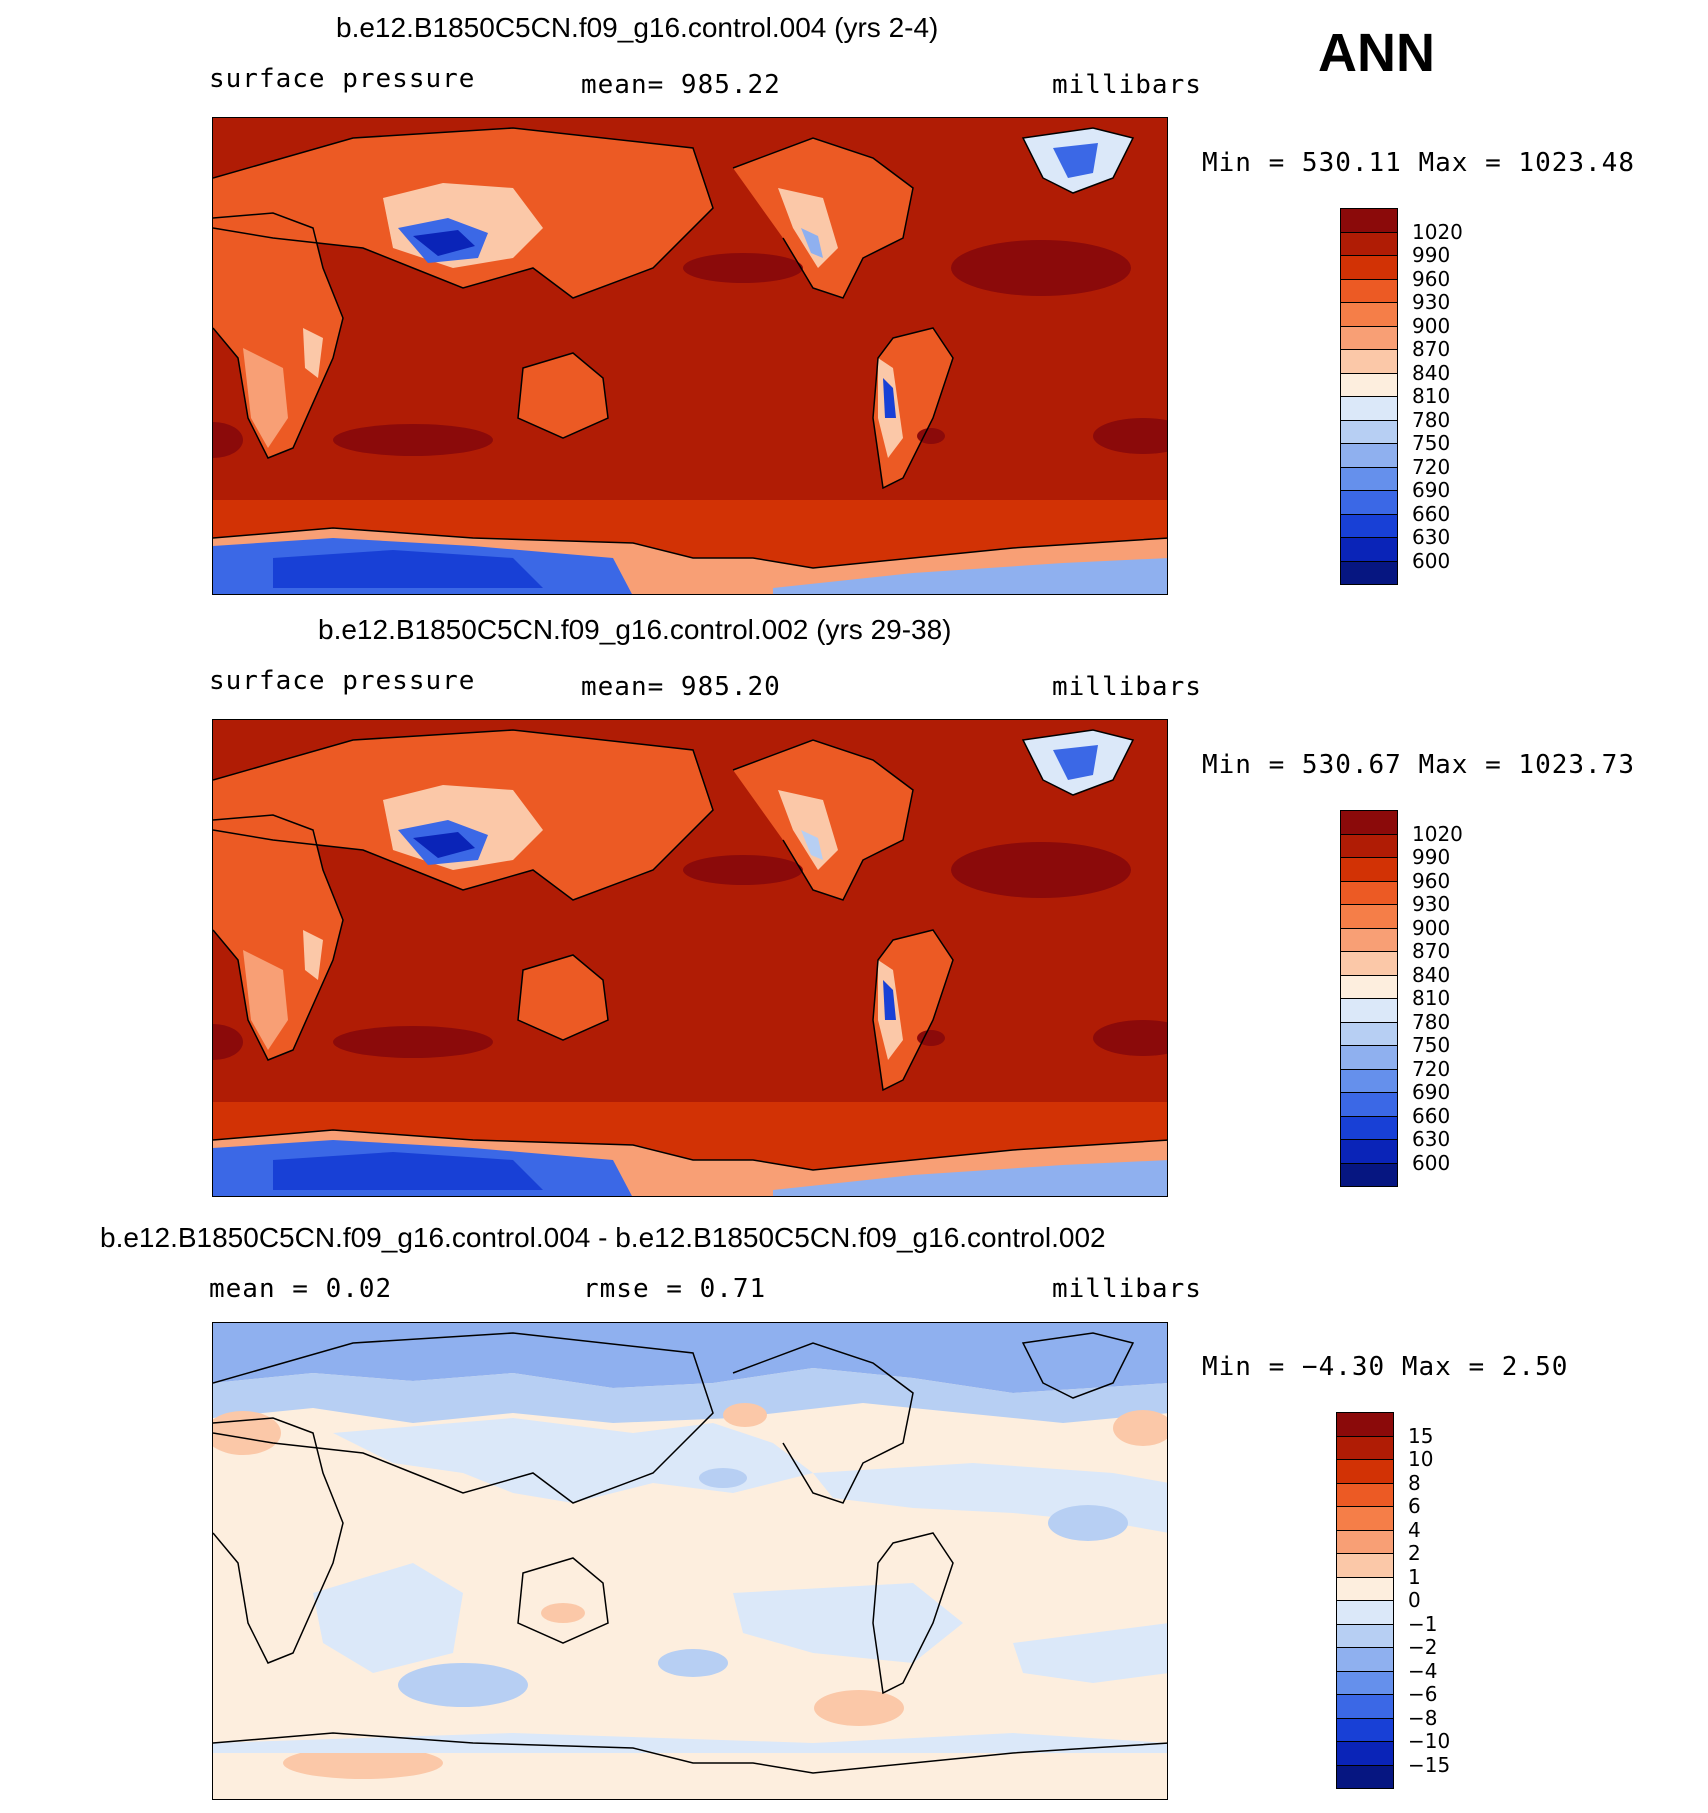 The width and height of the screenshot is (1708, 1813). Describe the element at coordinates (1429, 1765) in the screenshot. I see `colorbar-label: −15` at that location.